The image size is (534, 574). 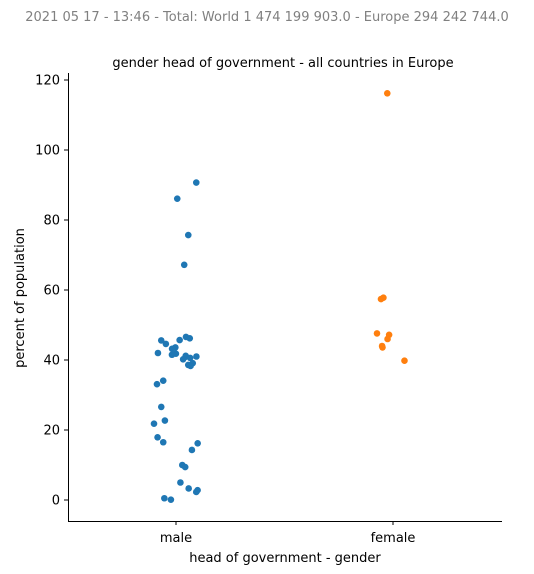 I want to click on x-ticks: male female, so click(x=288, y=533).